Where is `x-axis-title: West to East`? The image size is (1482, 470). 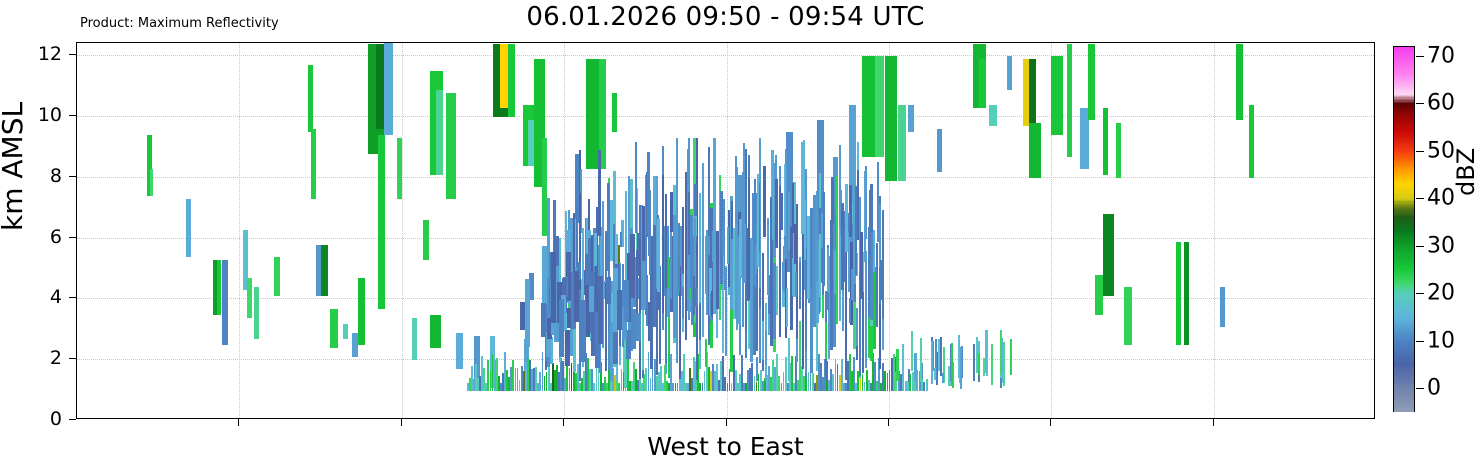 x-axis-title: West to East is located at coordinates (725, 446).